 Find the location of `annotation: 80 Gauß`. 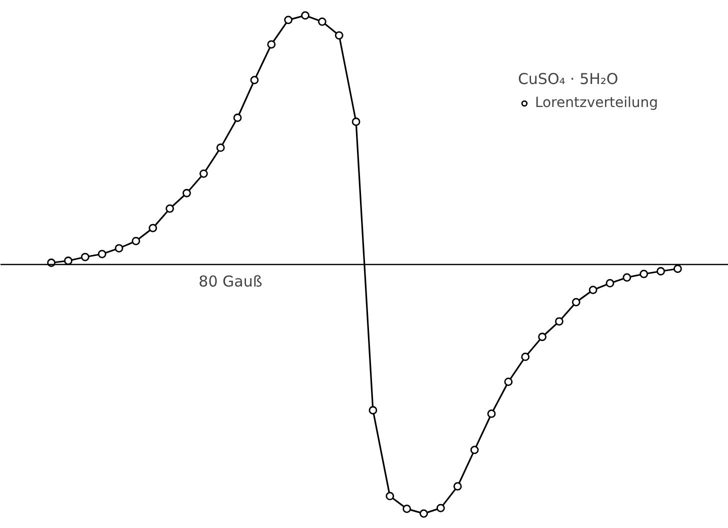

annotation: 80 Gauß is located at coordinates (230, 281).